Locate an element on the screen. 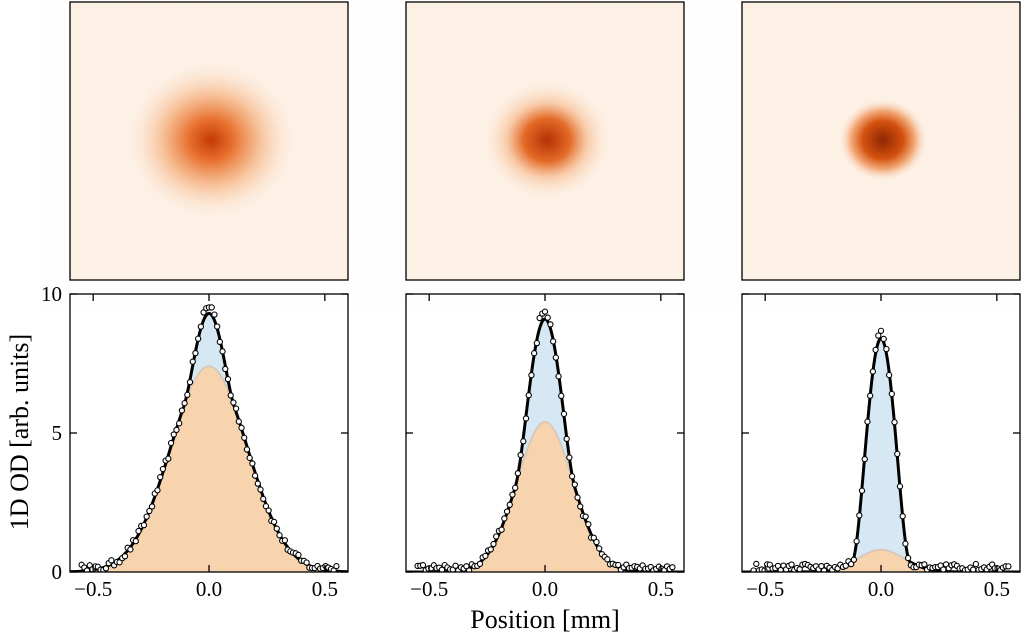 The image size is (1024, 638). image-panel-right is located at coordinates (881, 141).